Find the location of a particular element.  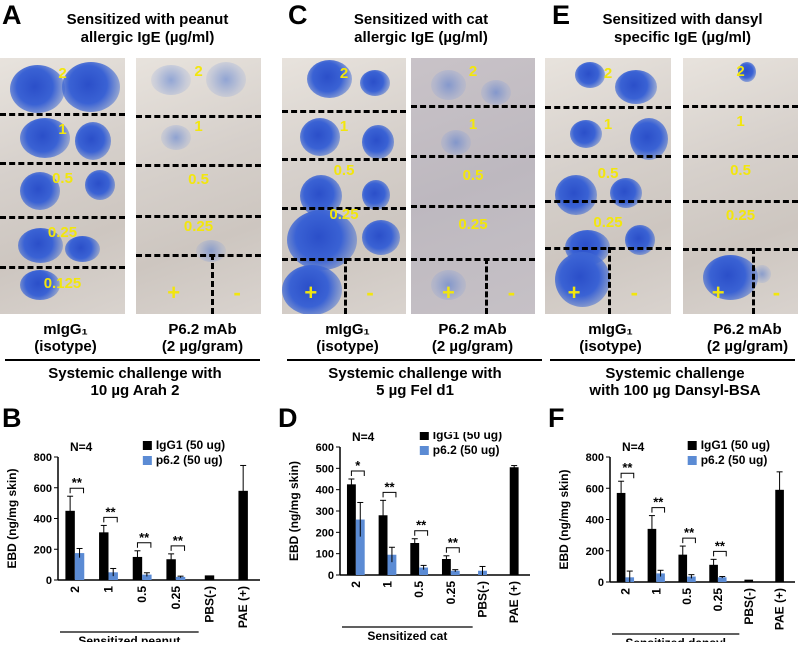

panel-letter: E is located at coordinates (561, 15).